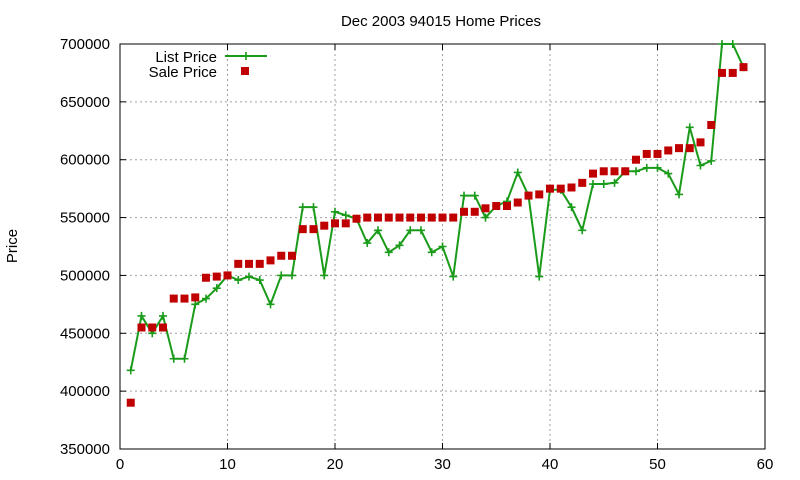  I want to click on chart-title: Dec 2003 94015 Home Prices, so click(441, 21).